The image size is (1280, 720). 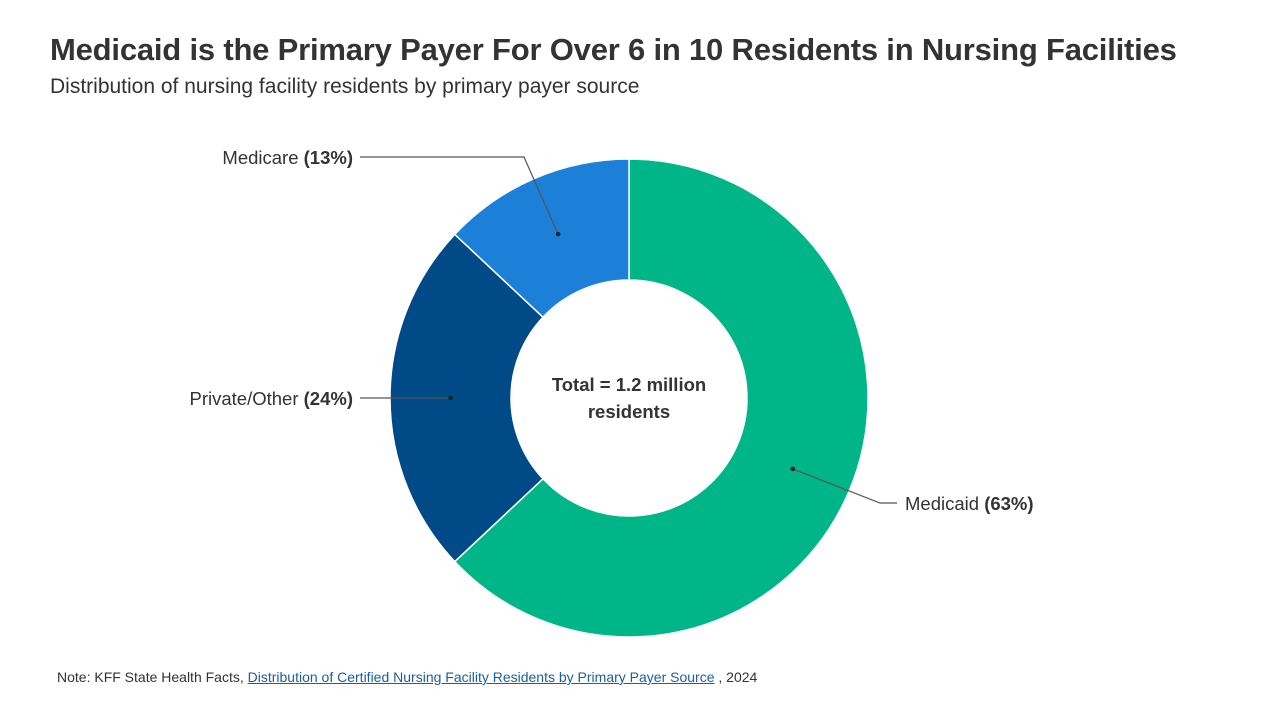 I want to click on slice-label-value: (13%), so click(x=328, y=157).